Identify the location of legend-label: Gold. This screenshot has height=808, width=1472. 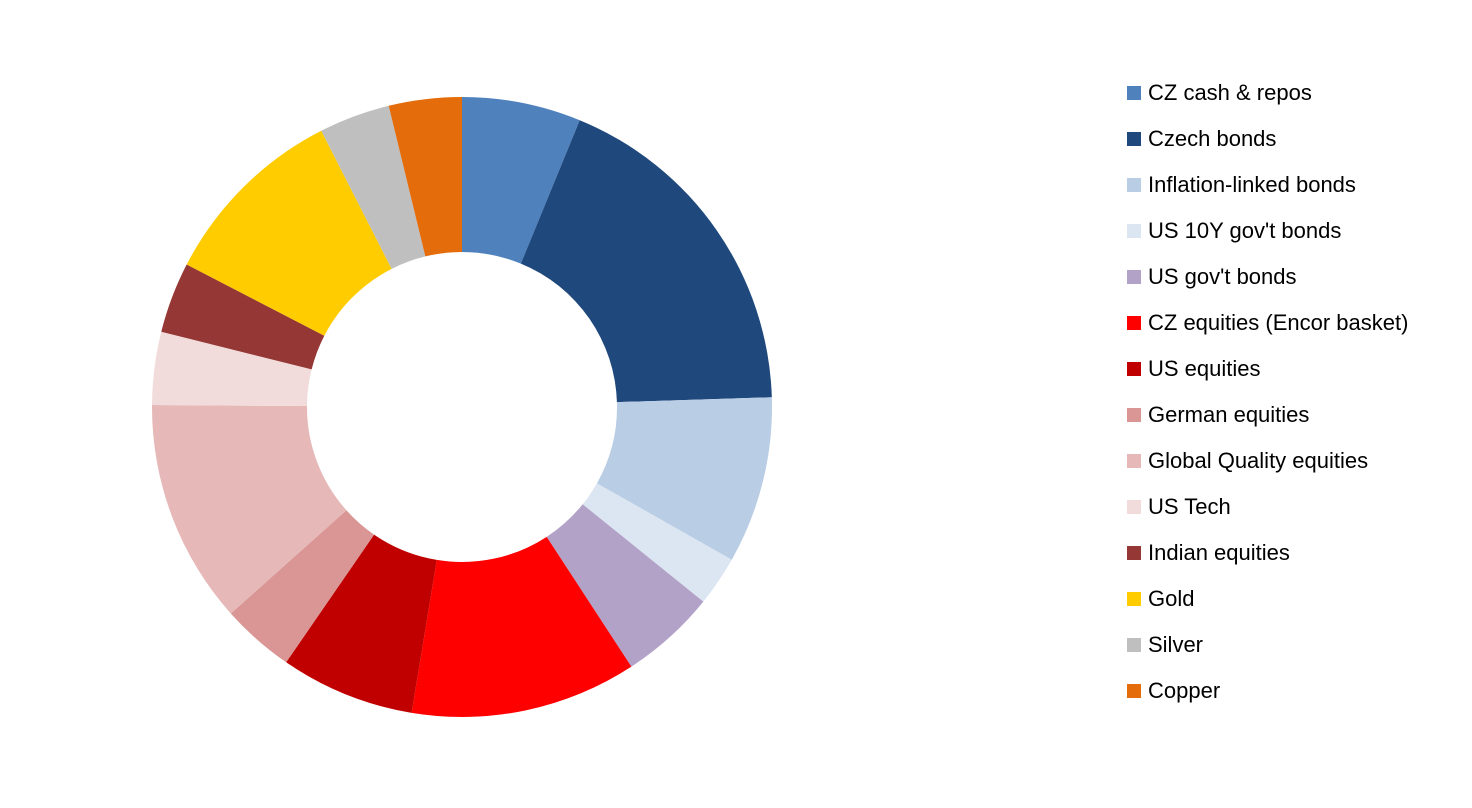
(1171, 598).